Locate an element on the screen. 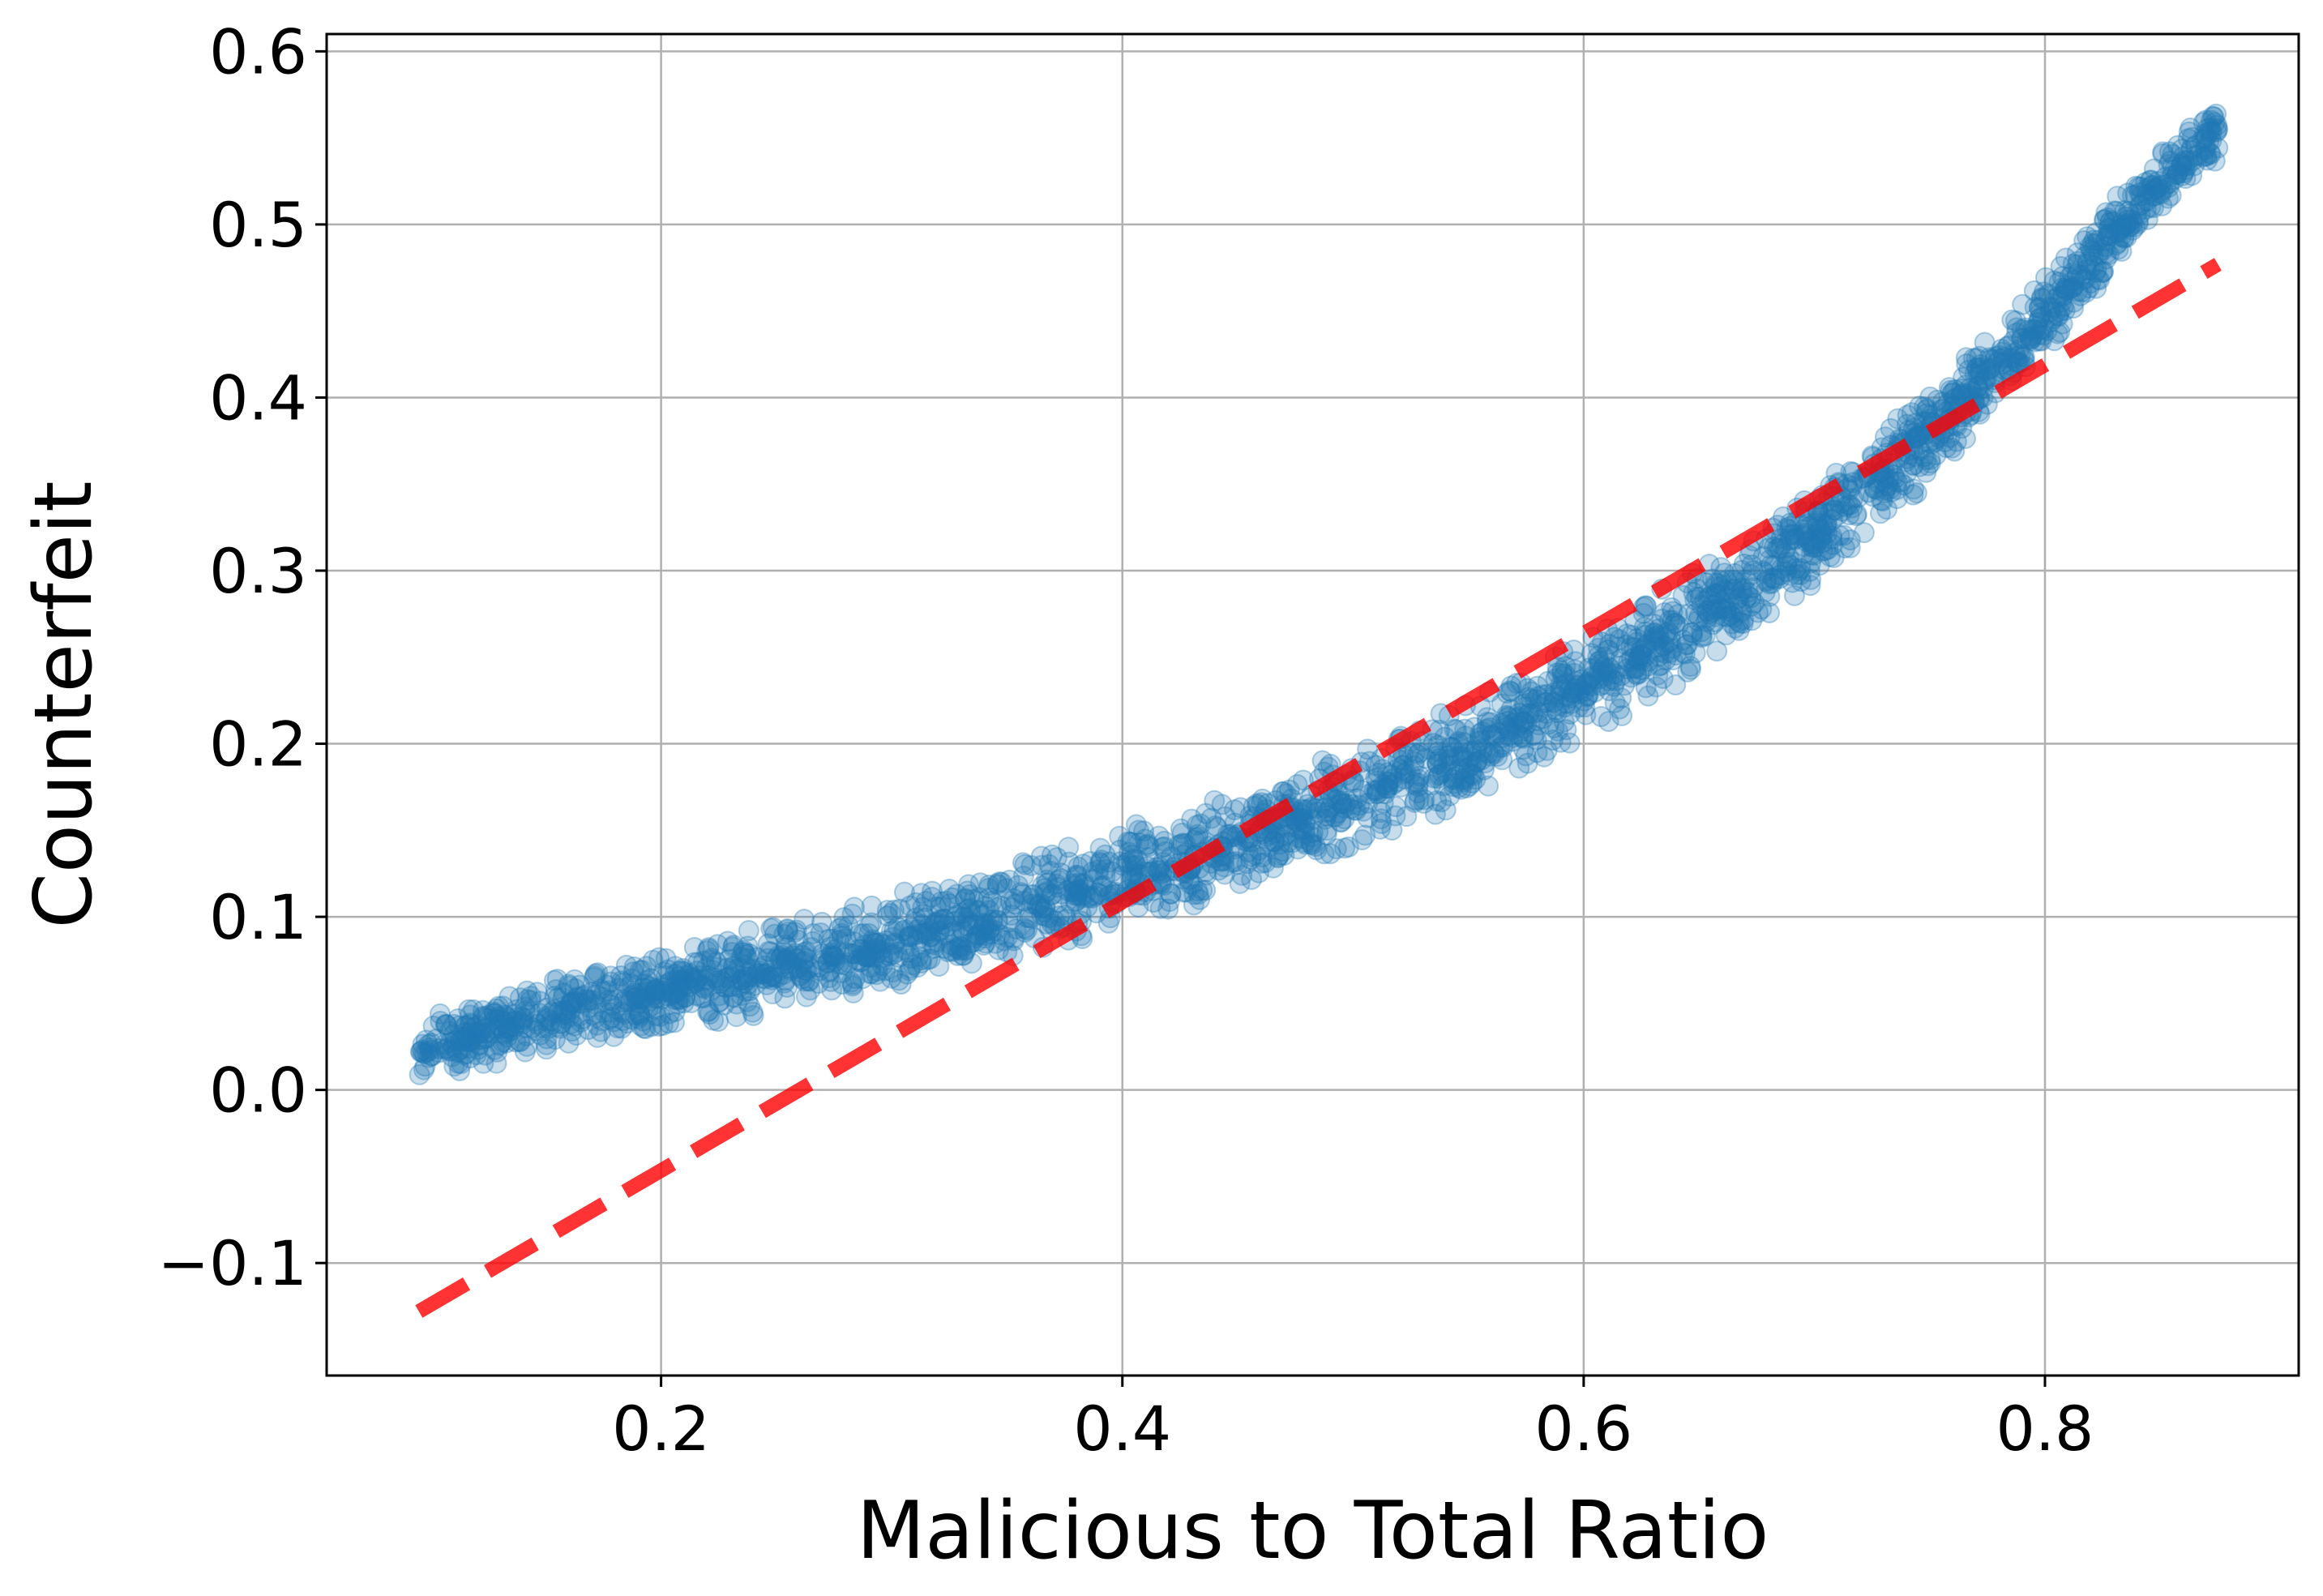 Image resolution: width=2323 pixels, height=1596 pixels. y-tick-label: 0.1 is located at coordinates (258, 917).